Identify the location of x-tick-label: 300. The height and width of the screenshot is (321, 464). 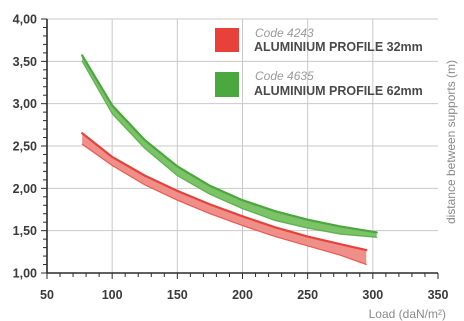
(372, 295).